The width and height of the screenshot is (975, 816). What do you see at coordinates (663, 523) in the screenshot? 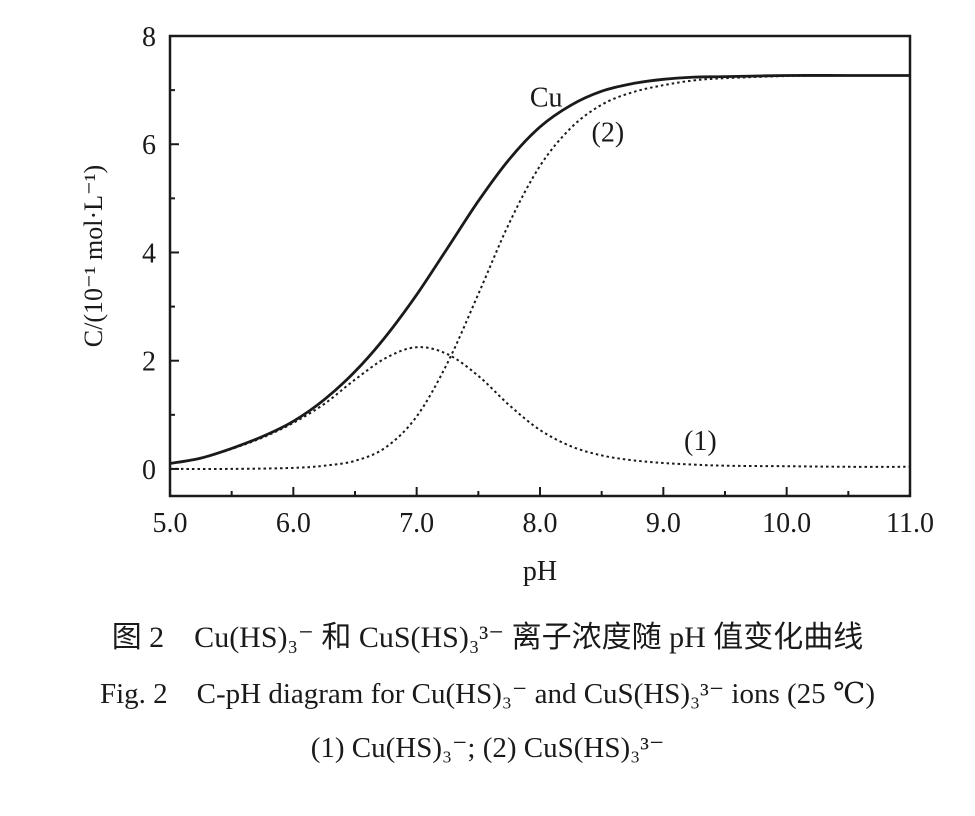
I see `x-tick-label: 9.0` at bounding box center [663, 523].